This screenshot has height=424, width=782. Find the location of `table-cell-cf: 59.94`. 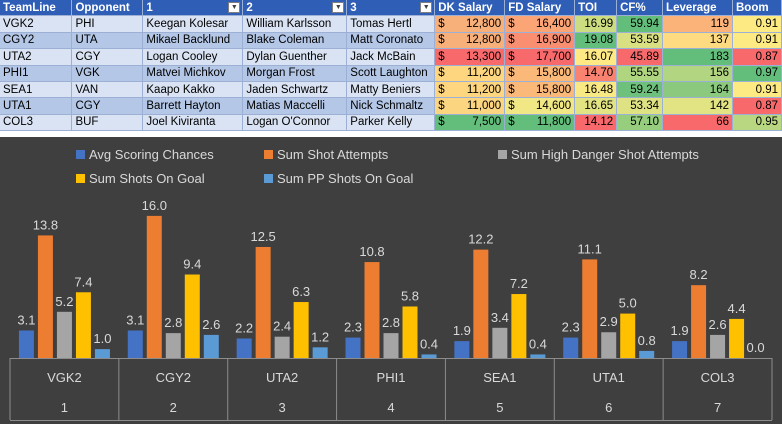

table-cell-cf: 59.94 is located at coordinates (640, 24).